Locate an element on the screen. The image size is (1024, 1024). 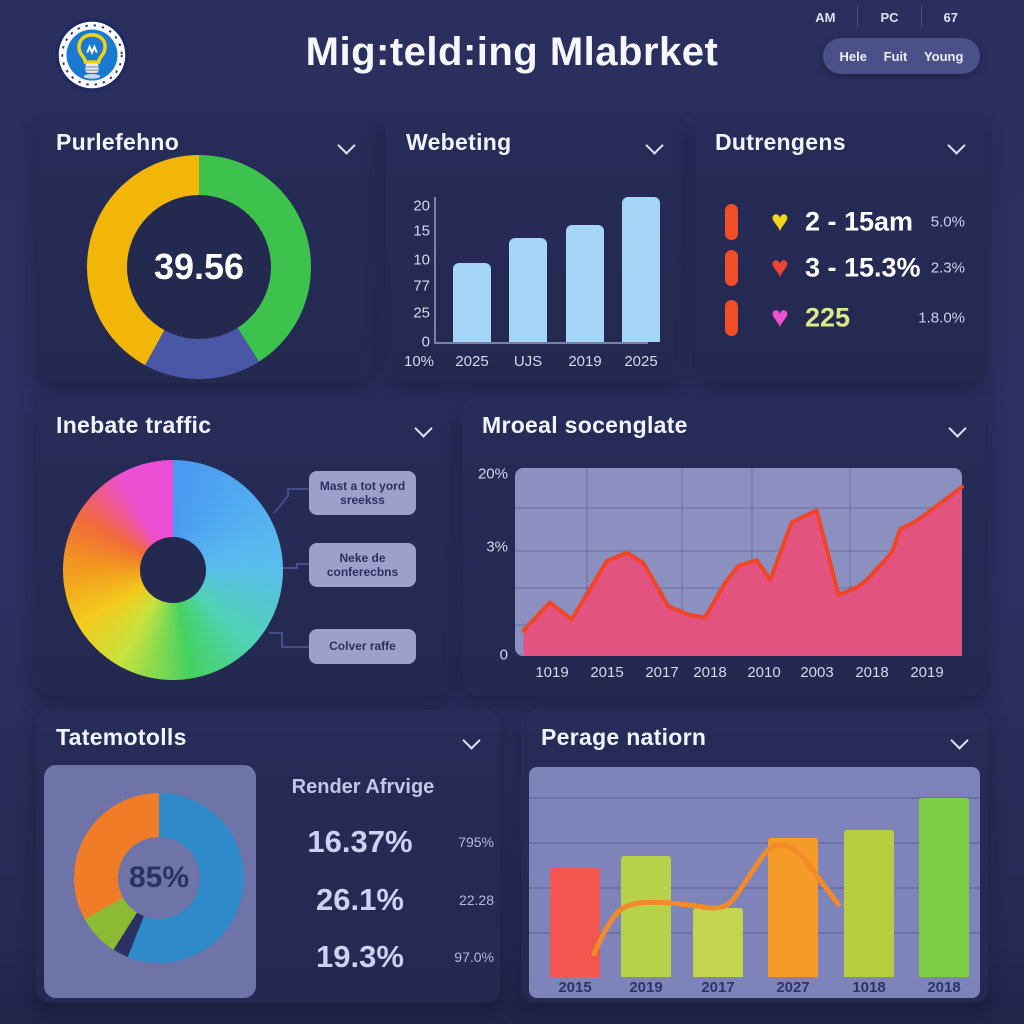
y-tick-label: 10 is located at coordinates (421, 260).